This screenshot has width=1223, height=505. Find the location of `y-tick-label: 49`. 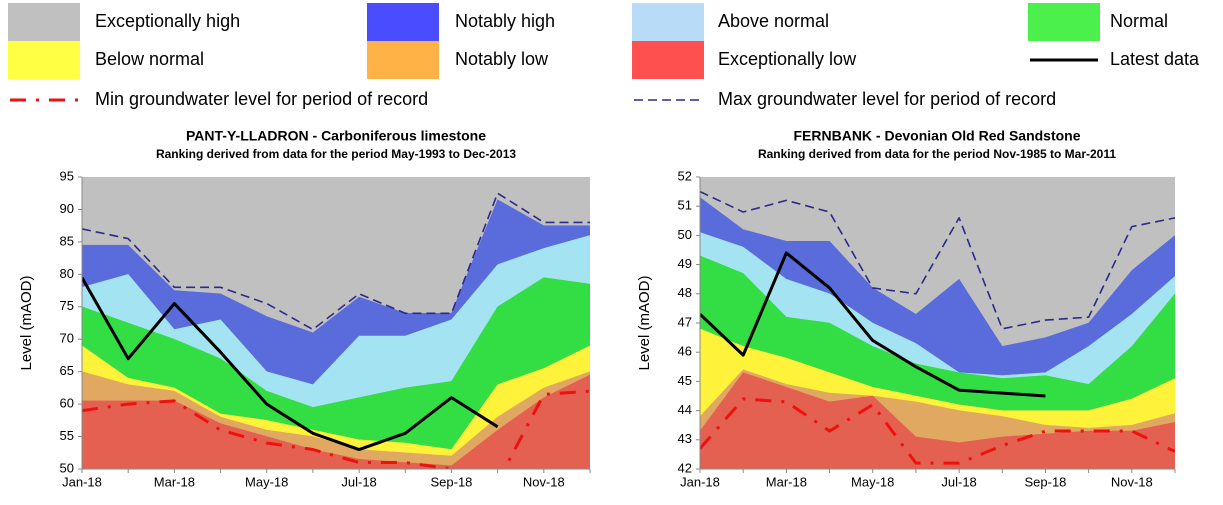

y-tick-label: 49 is located at coordinates (685, 263).